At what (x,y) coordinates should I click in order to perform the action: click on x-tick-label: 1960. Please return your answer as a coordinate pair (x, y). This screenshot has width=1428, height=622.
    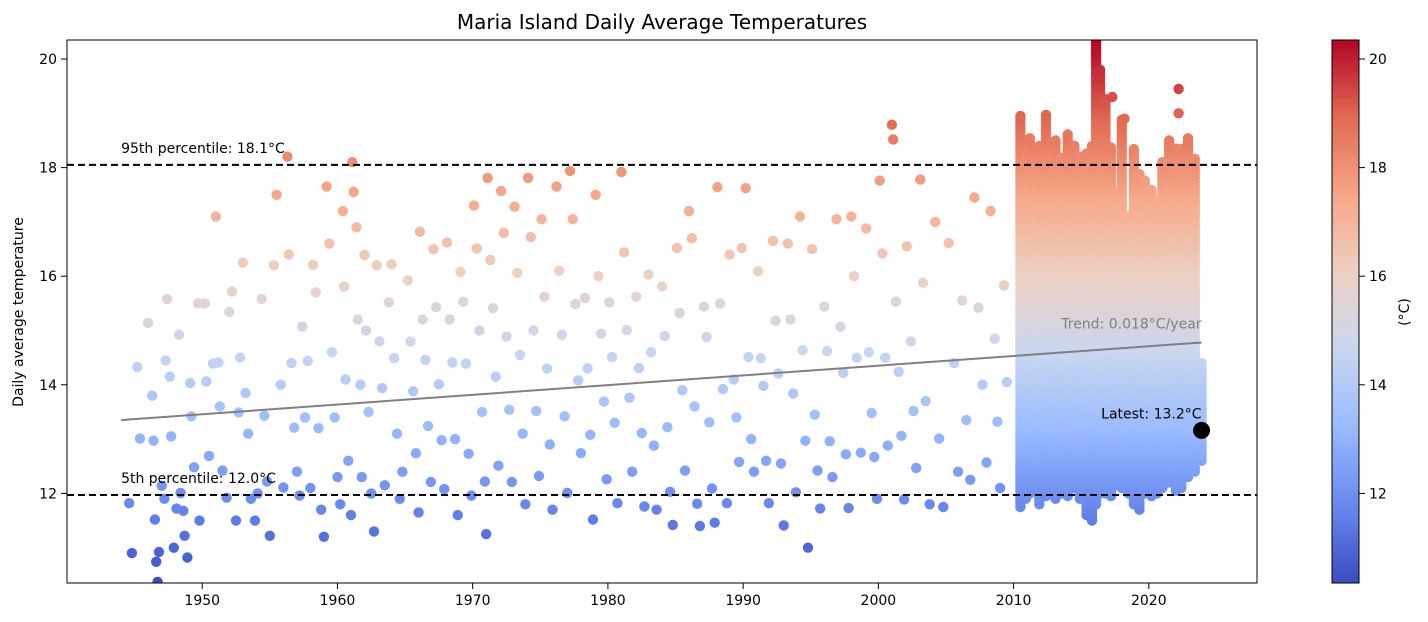
    Looking at the image, I should click on (338, 601).